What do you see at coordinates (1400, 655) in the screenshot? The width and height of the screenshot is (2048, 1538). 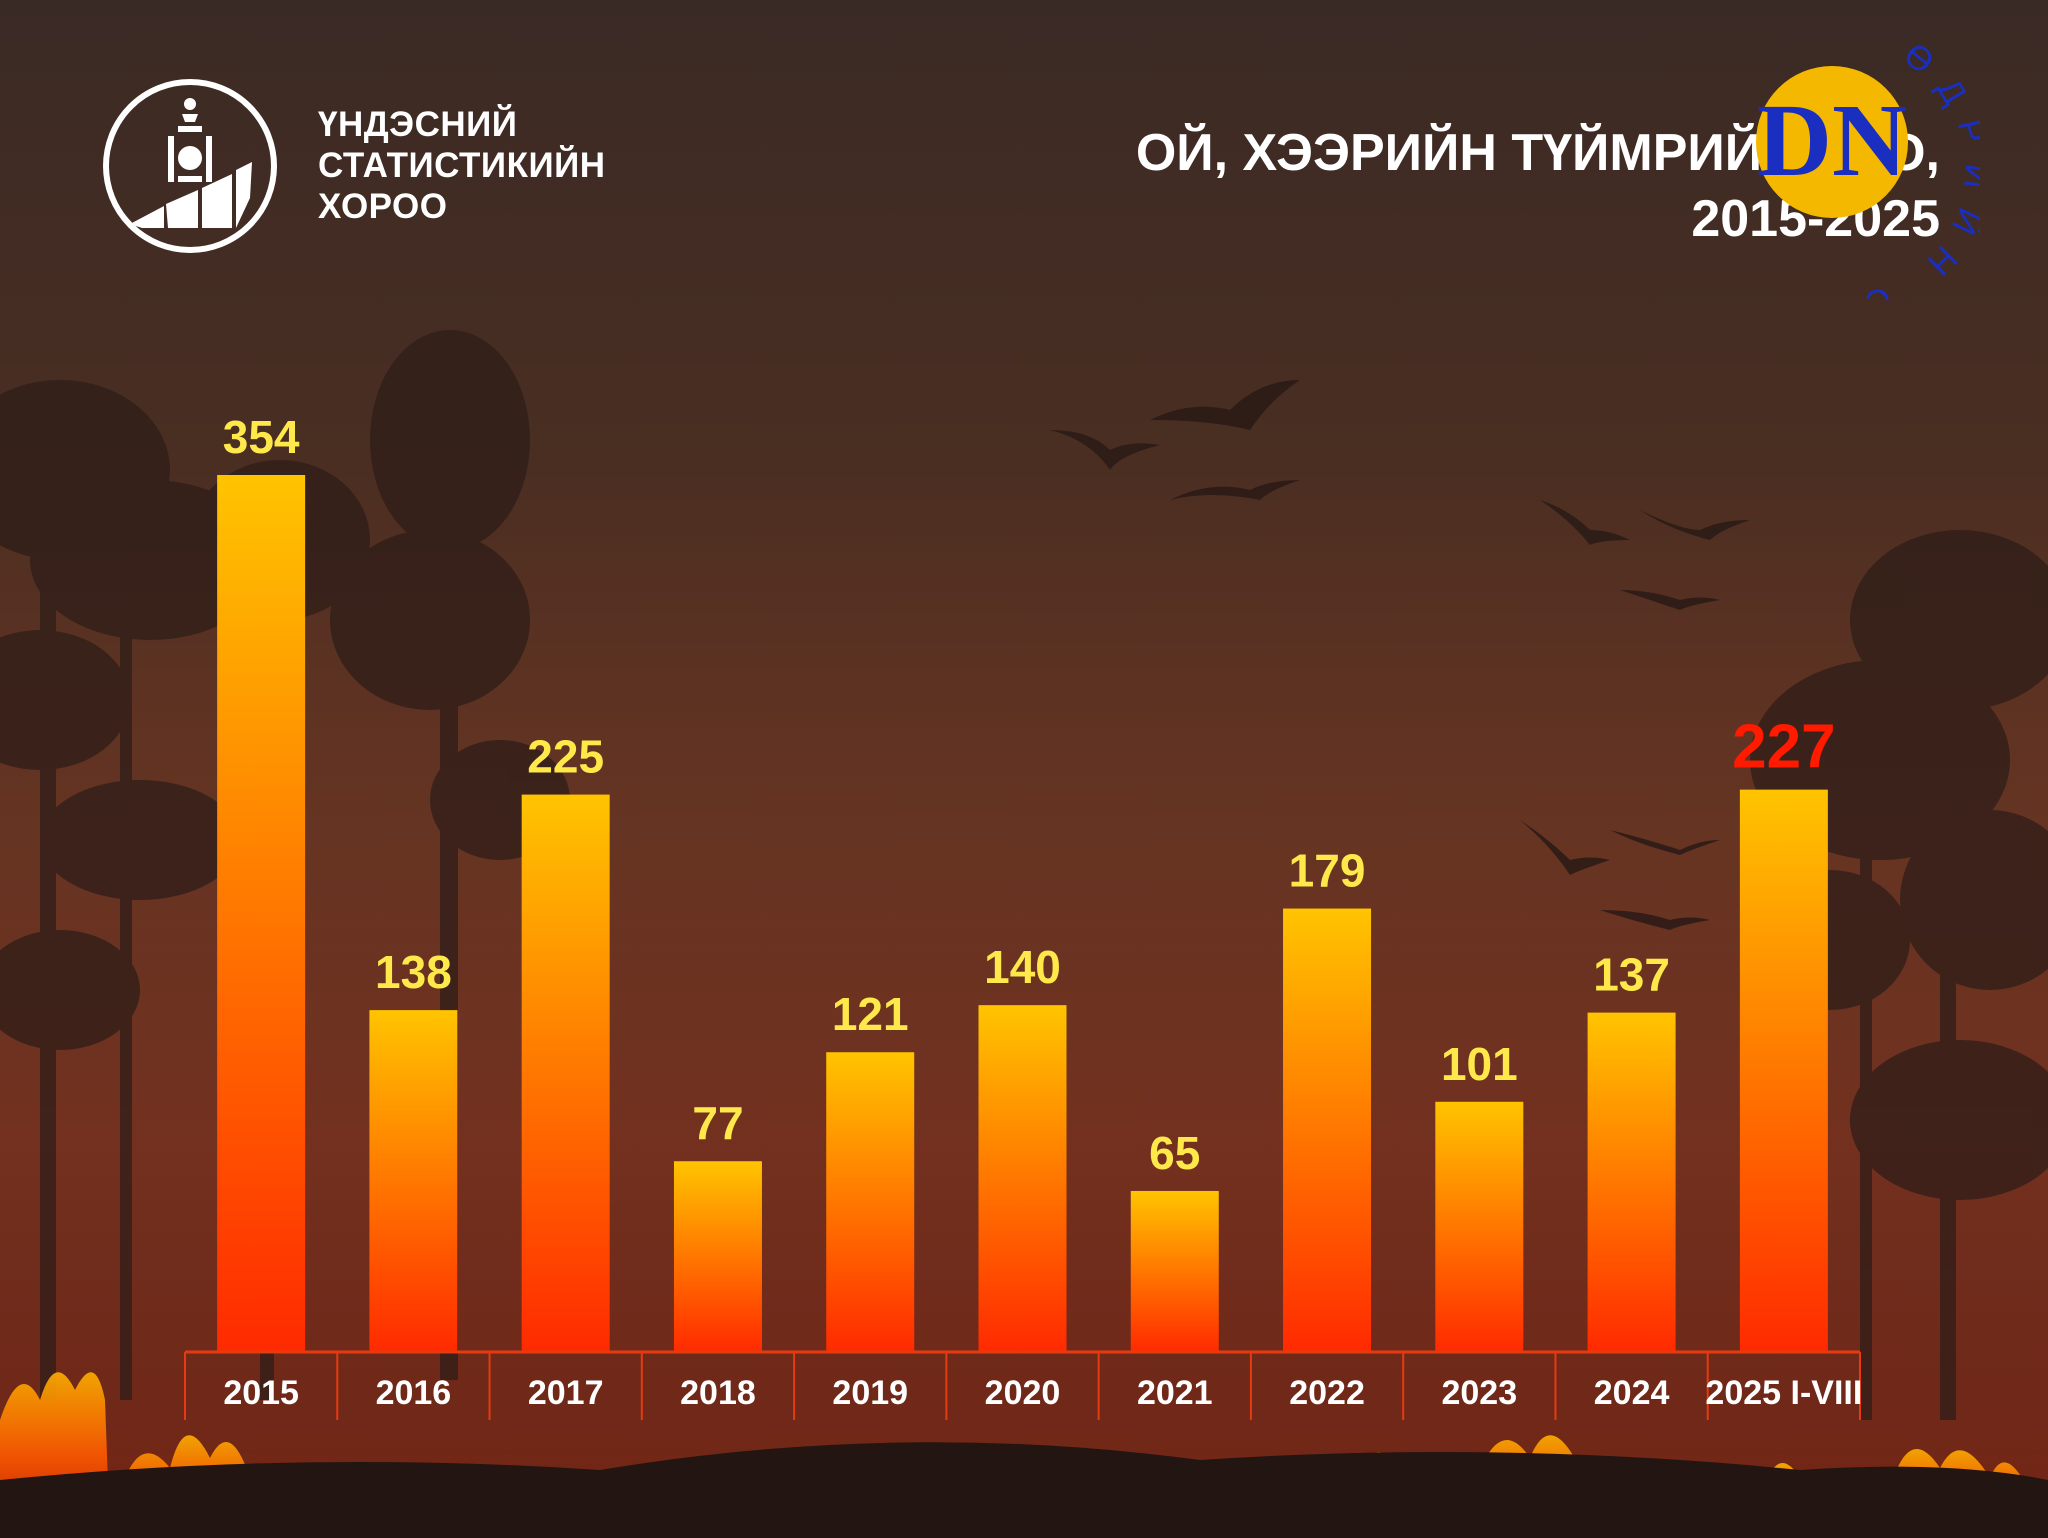 I see `bird-silhouettes` at bounding box center [1400, 655].